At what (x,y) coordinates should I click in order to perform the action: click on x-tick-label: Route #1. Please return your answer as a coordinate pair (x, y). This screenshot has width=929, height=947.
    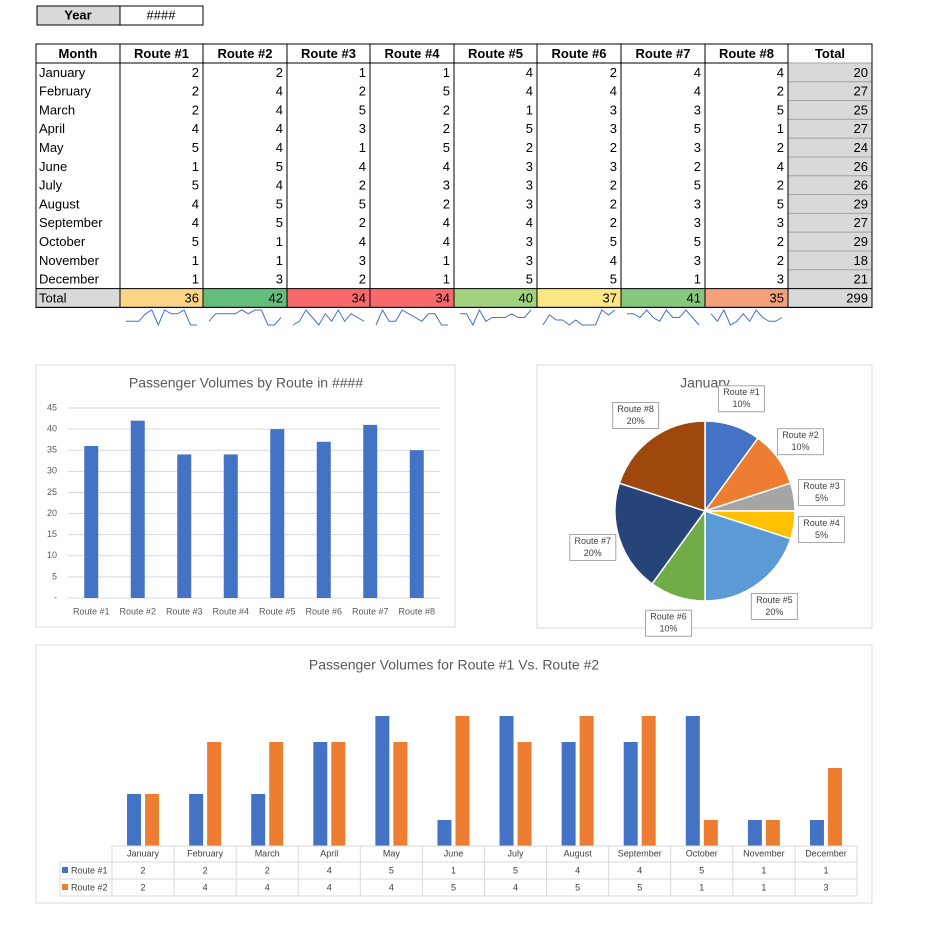
    Looking at the image, I should click on (91, 611).